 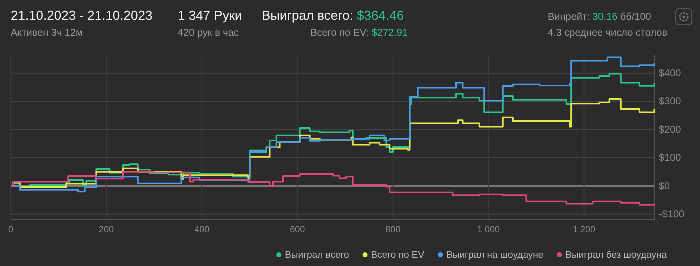 I want to click on text: Выиграл всего: $364.46, so click(x=333, y=15).